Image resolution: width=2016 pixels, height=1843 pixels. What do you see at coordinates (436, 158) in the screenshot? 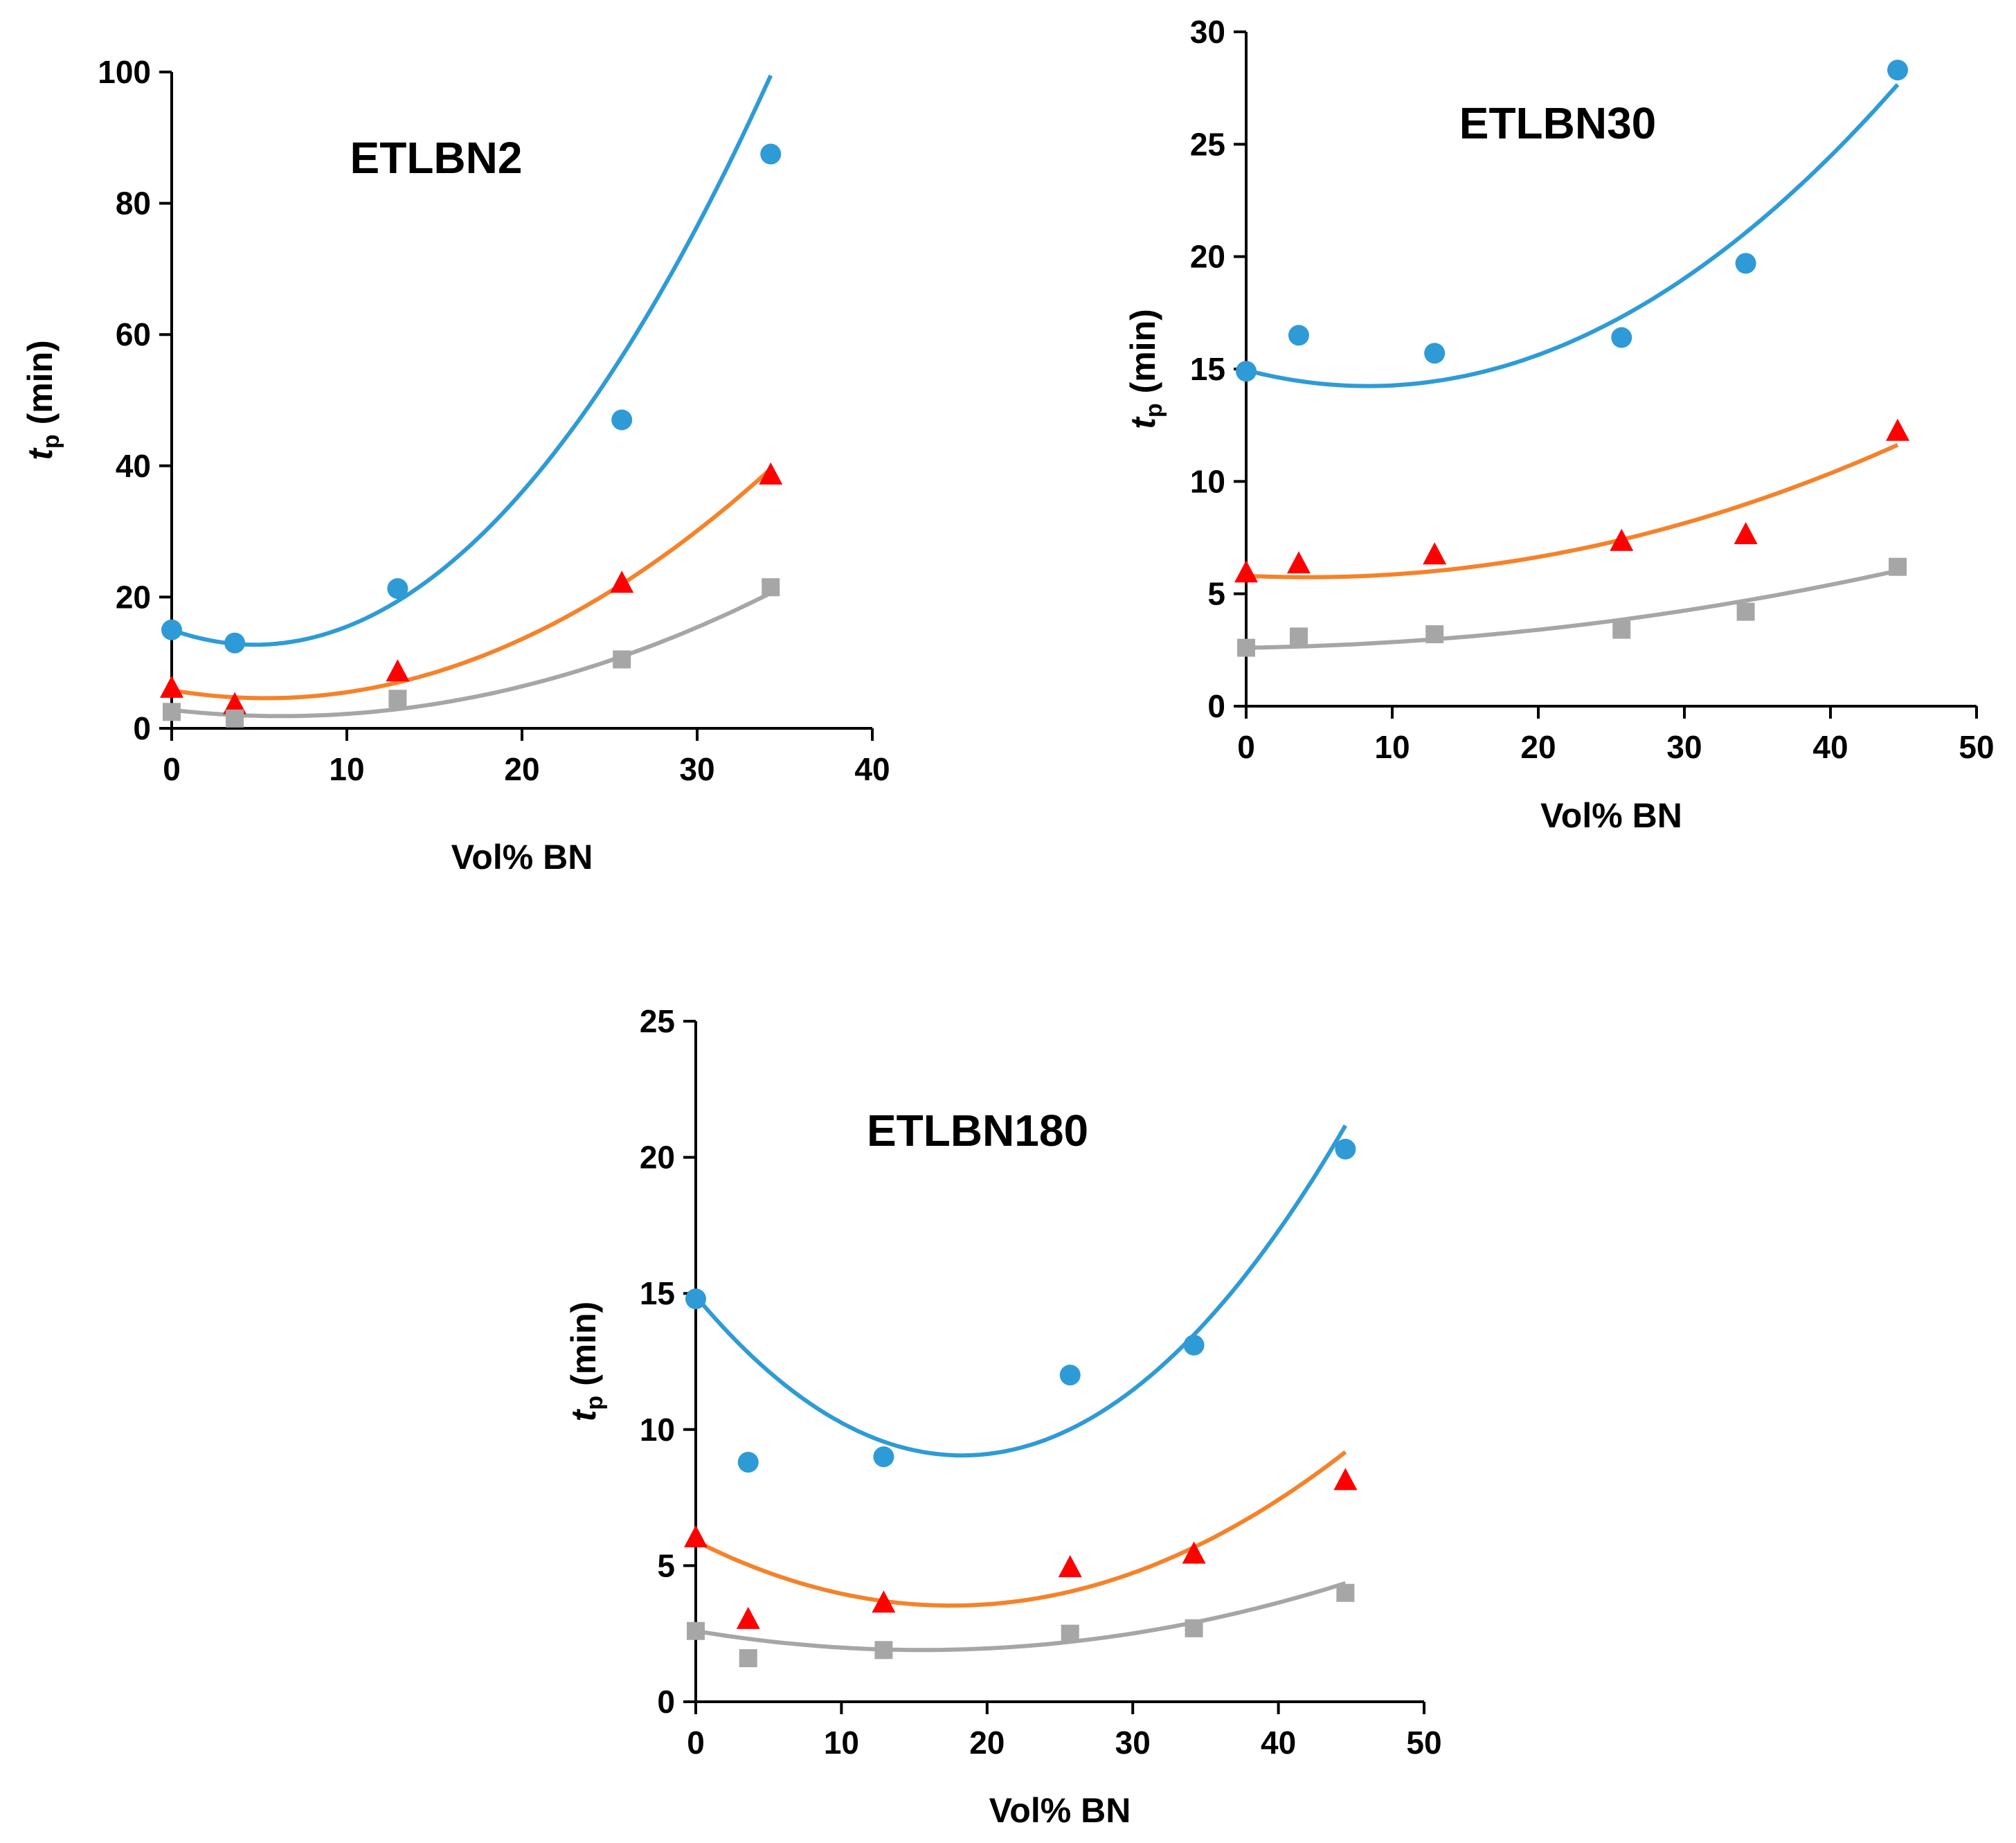
I see `chart-title: ETLBN2` at bounding box center [436, 158].